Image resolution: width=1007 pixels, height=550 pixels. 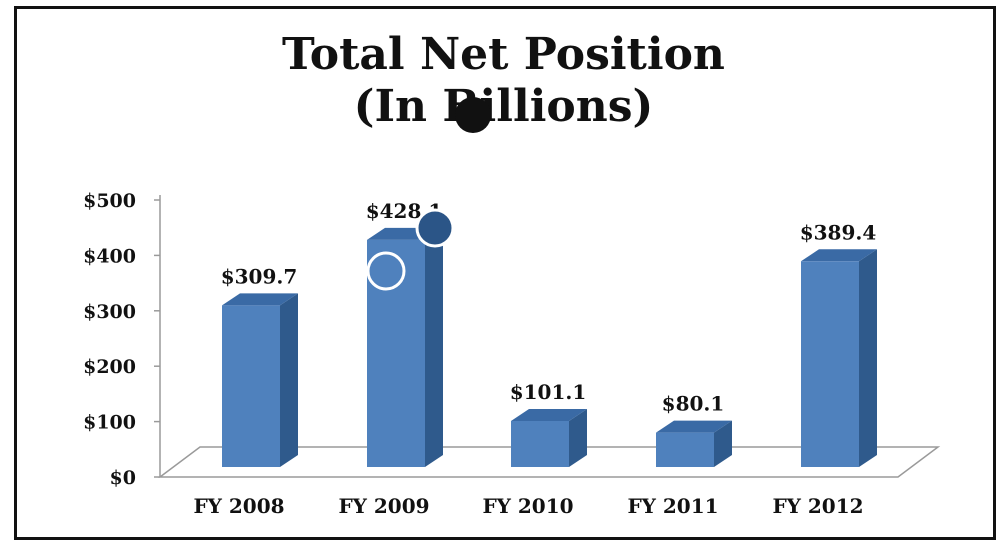 I want to click on black-dot-marker, so click(x=473, y=115).